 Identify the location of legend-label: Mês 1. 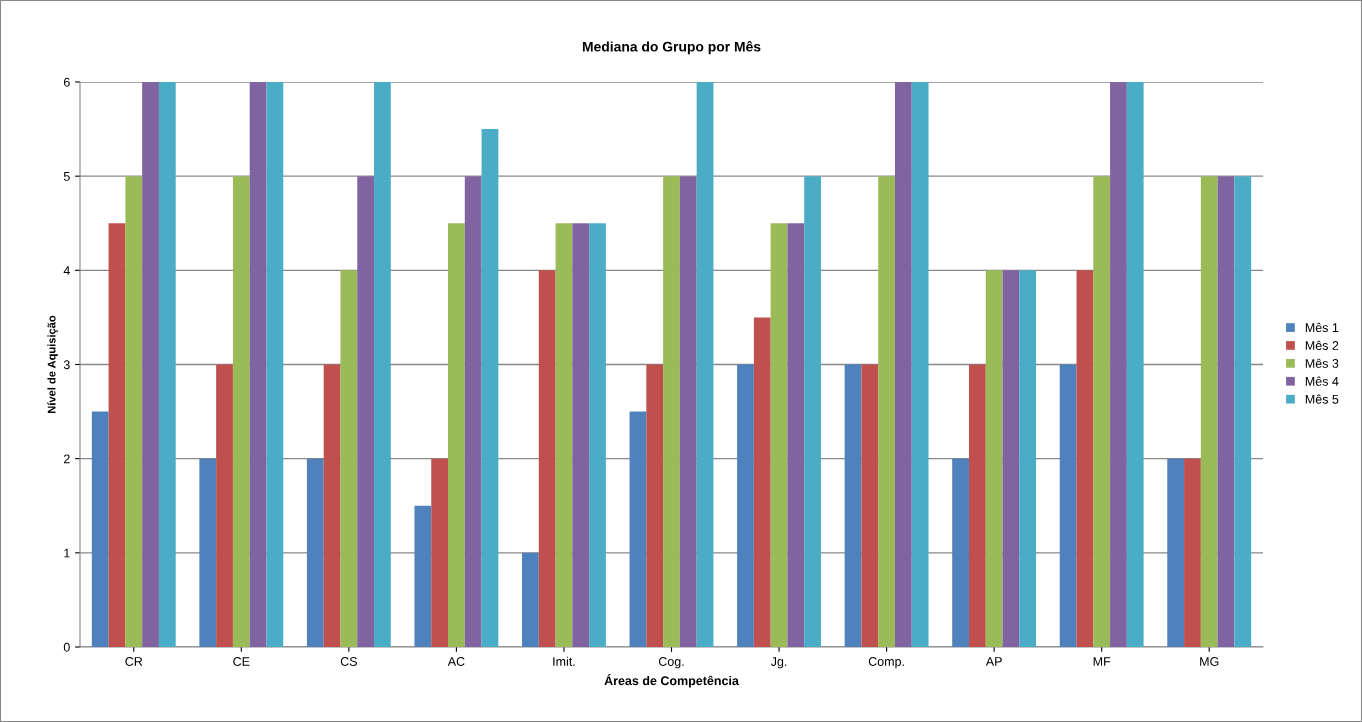
(1322, 327).